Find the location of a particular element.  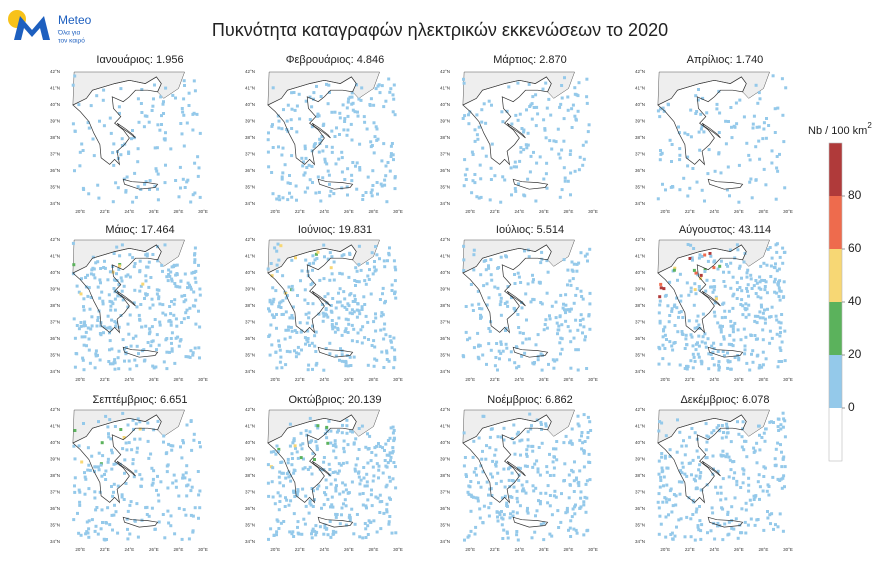

lat-label: 42°N is located at coordinates (250, 409).